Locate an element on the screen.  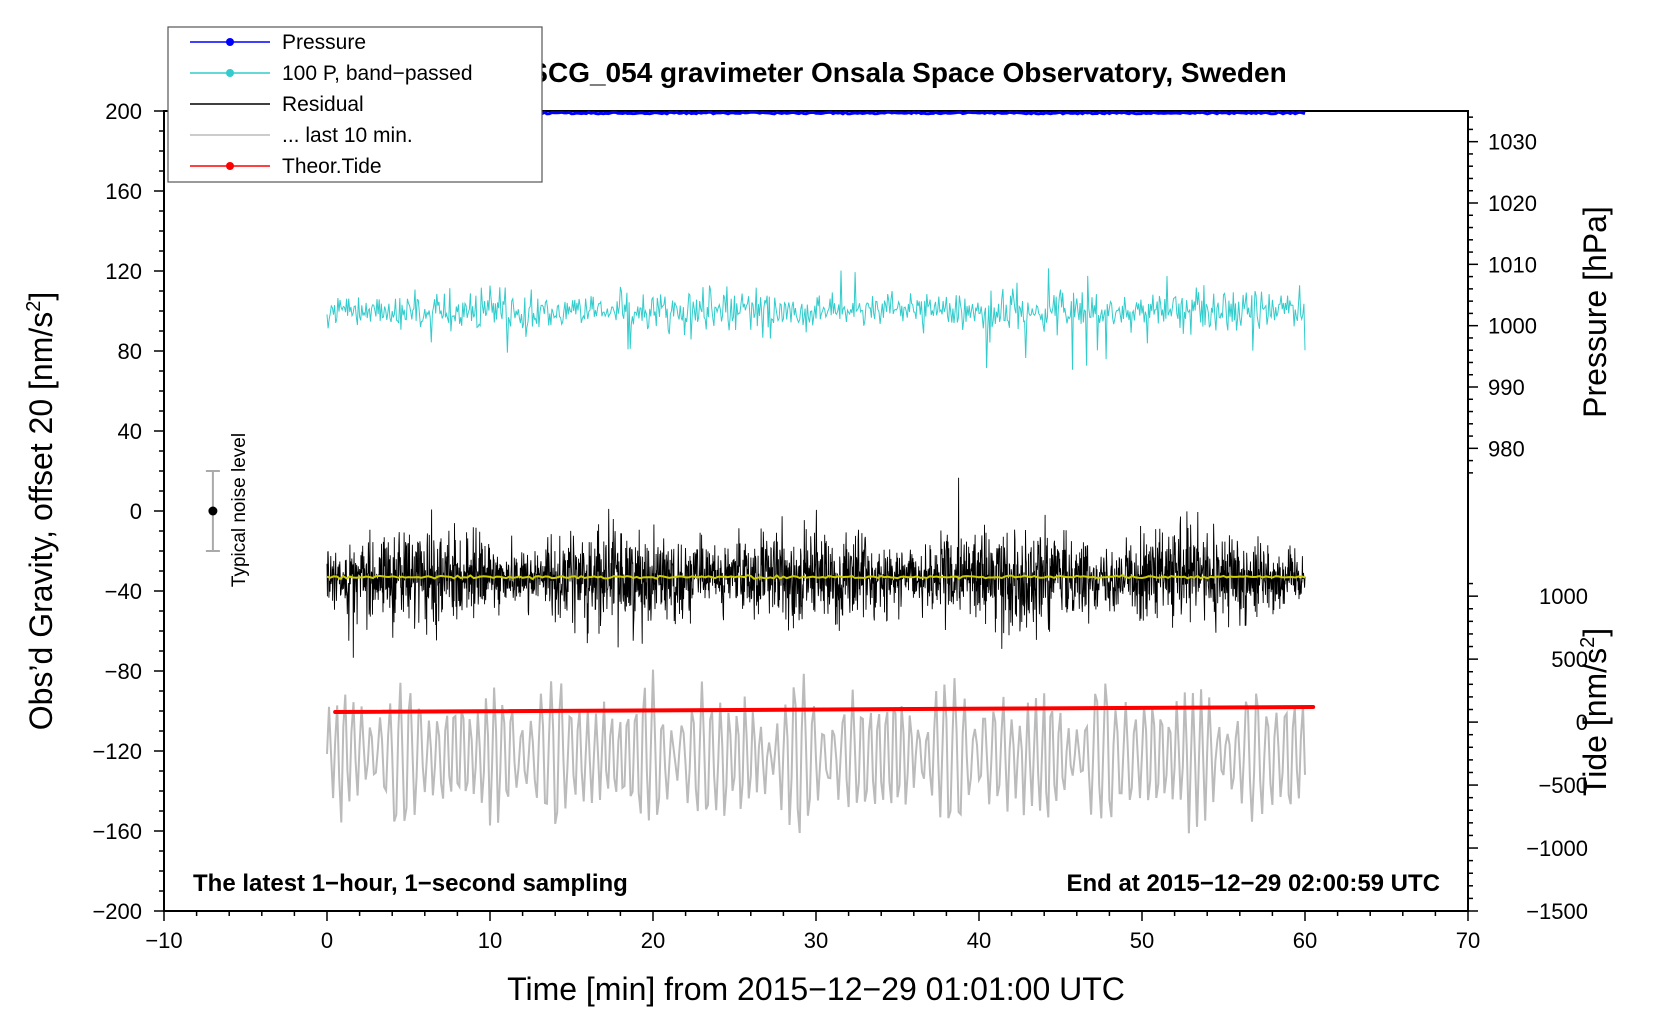
pressure-tick-label: 990 is located at coordinates (1506, 387).